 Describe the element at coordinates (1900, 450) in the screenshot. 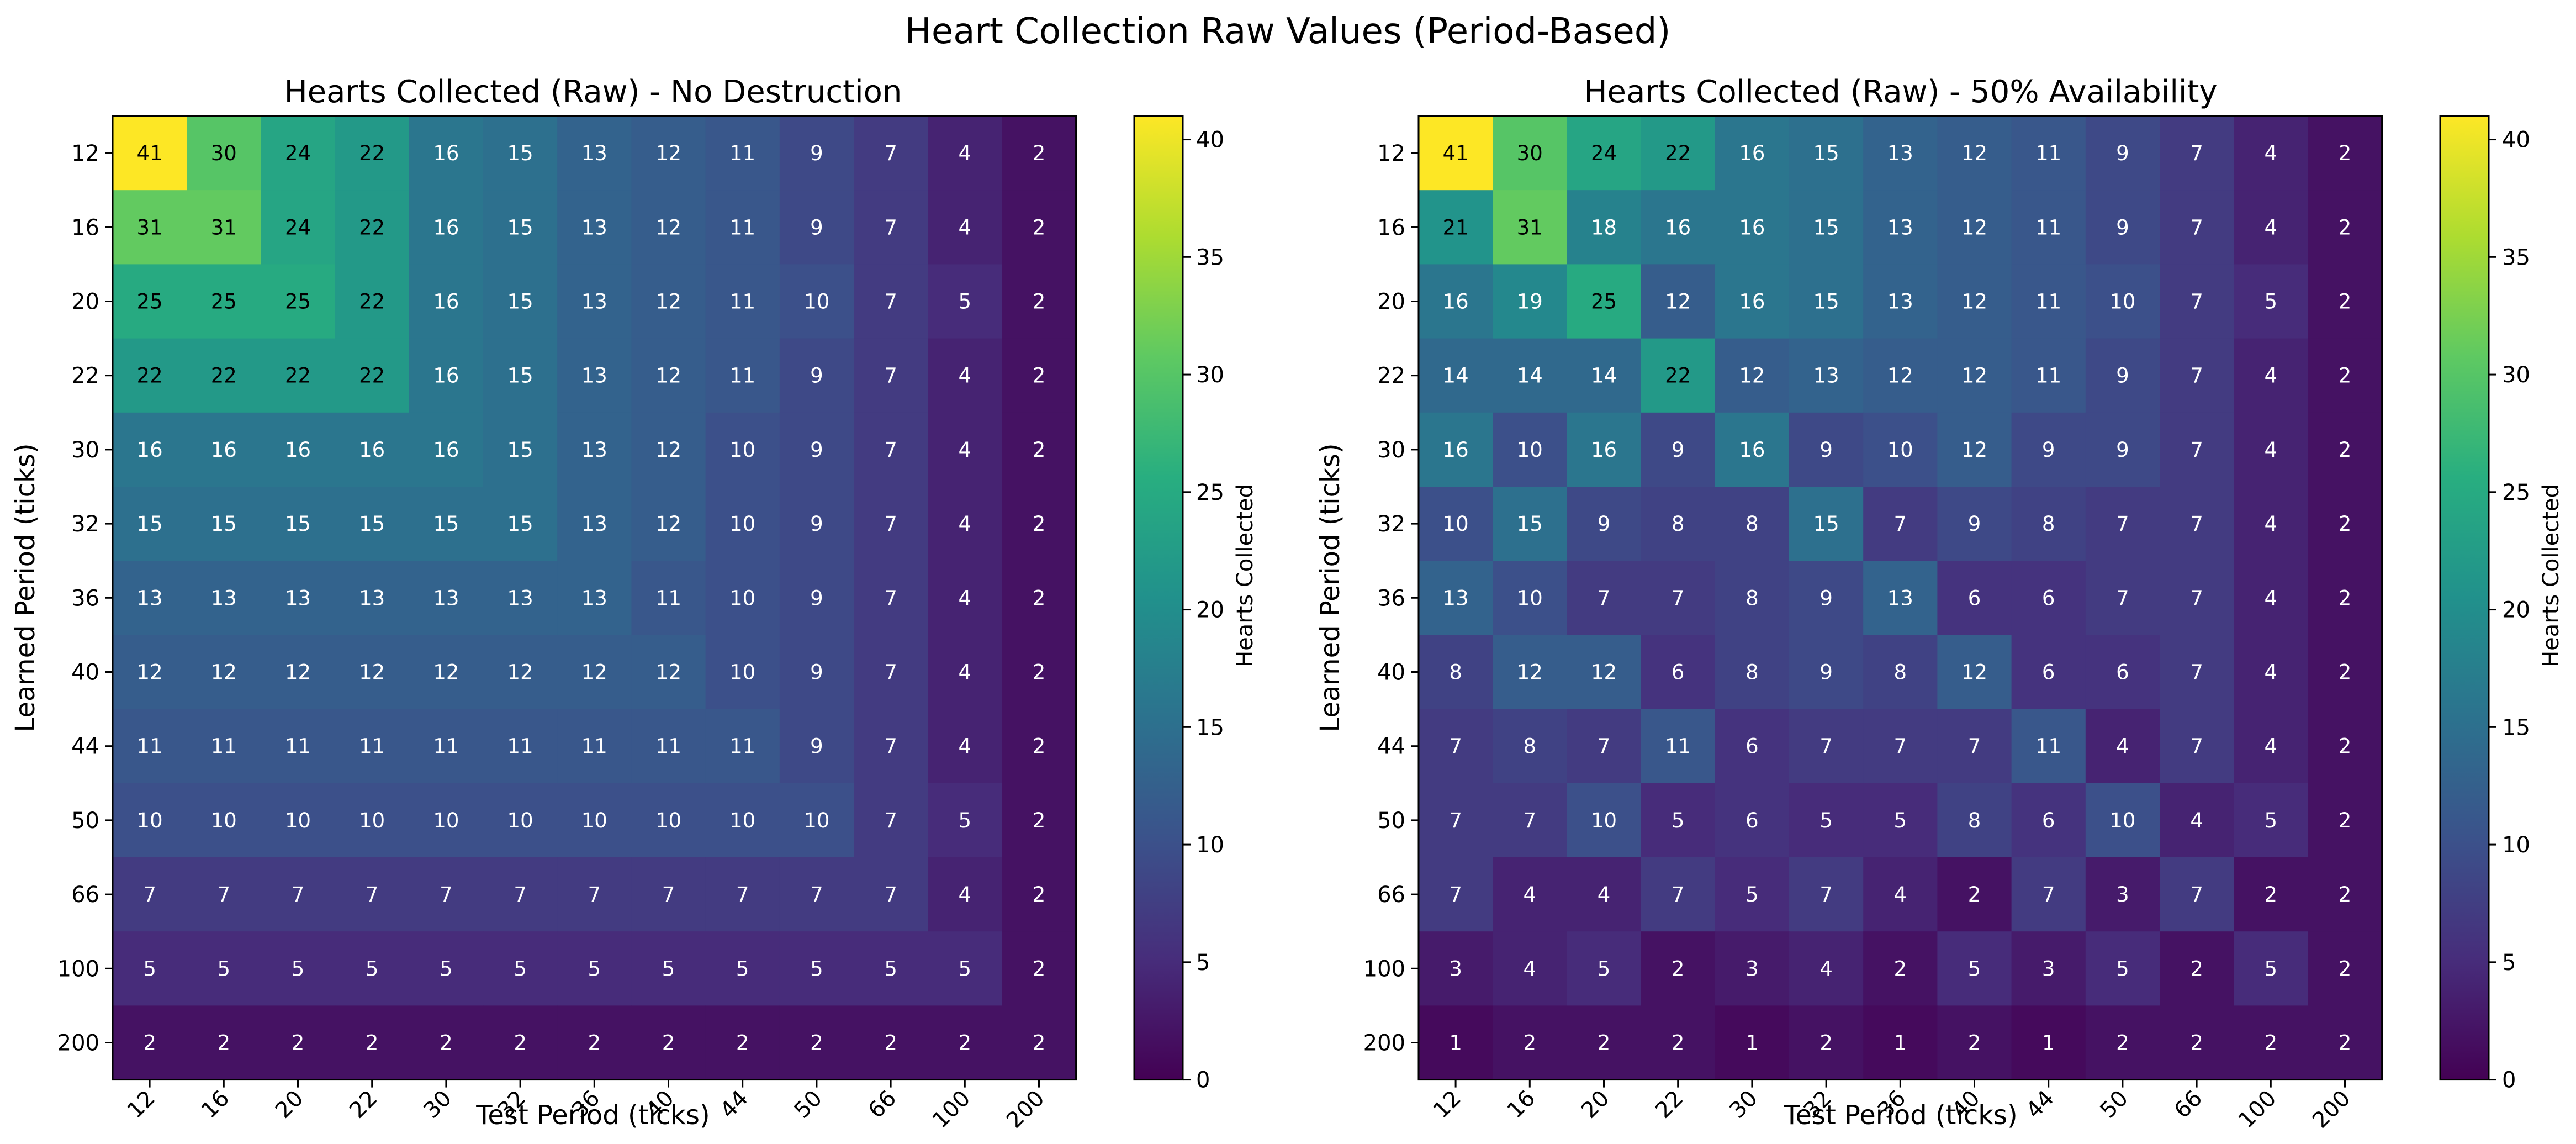

I see `cell-value-label: 10` at that location.